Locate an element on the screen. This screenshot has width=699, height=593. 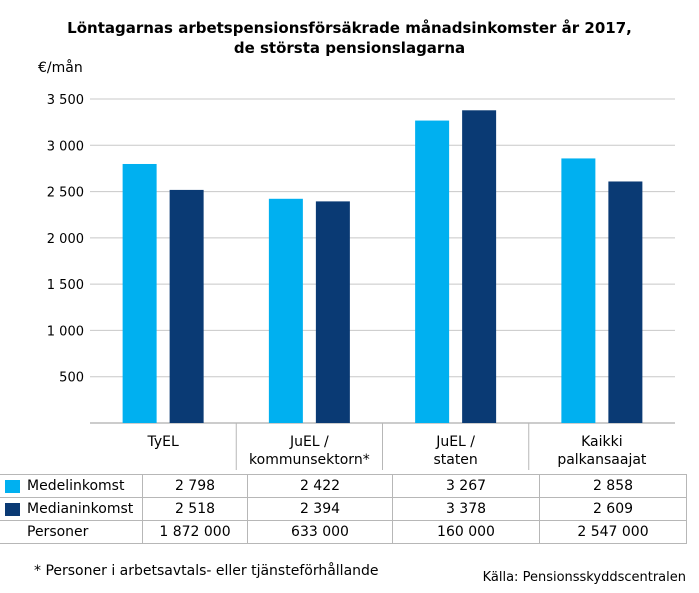
table-cell: 2 609 is located at coordinates (613, 509).